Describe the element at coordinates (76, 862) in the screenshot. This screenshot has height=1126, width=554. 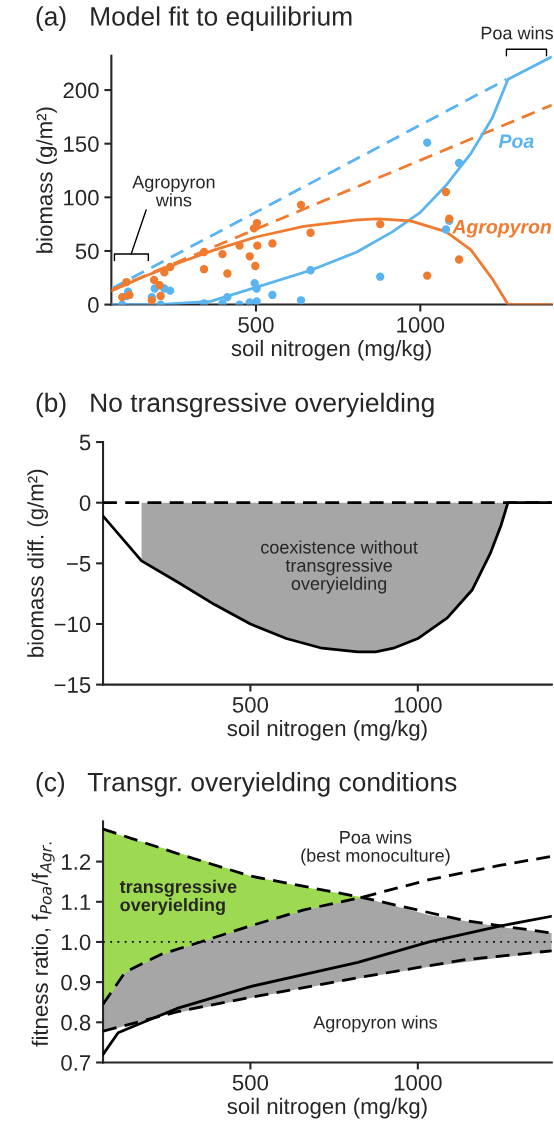
I see `y-tick-label: 1.2` at that location.